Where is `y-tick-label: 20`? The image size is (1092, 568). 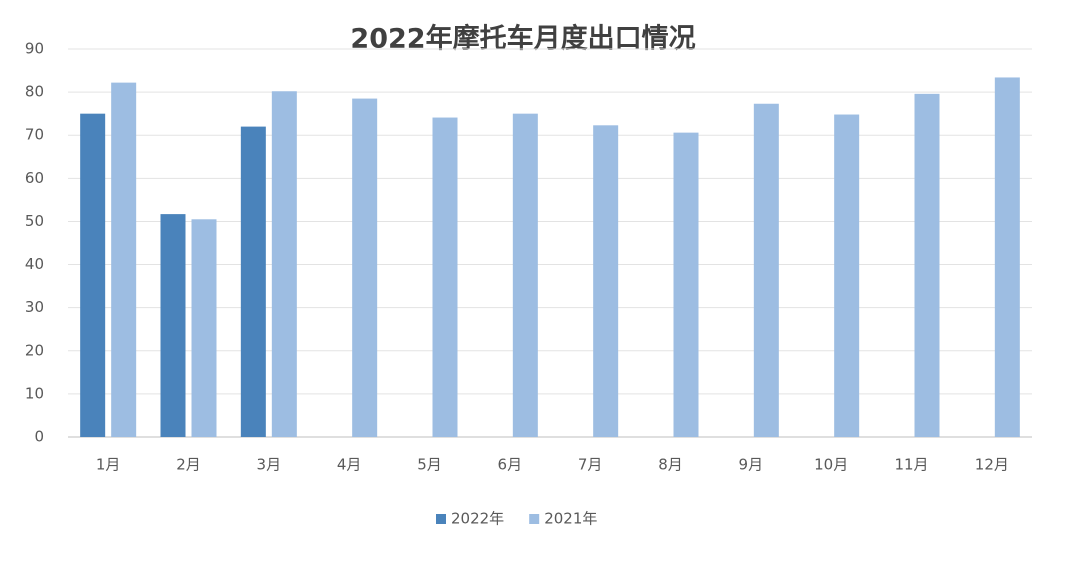 y-tick-label: 20 is located at coordinates (34, 350).